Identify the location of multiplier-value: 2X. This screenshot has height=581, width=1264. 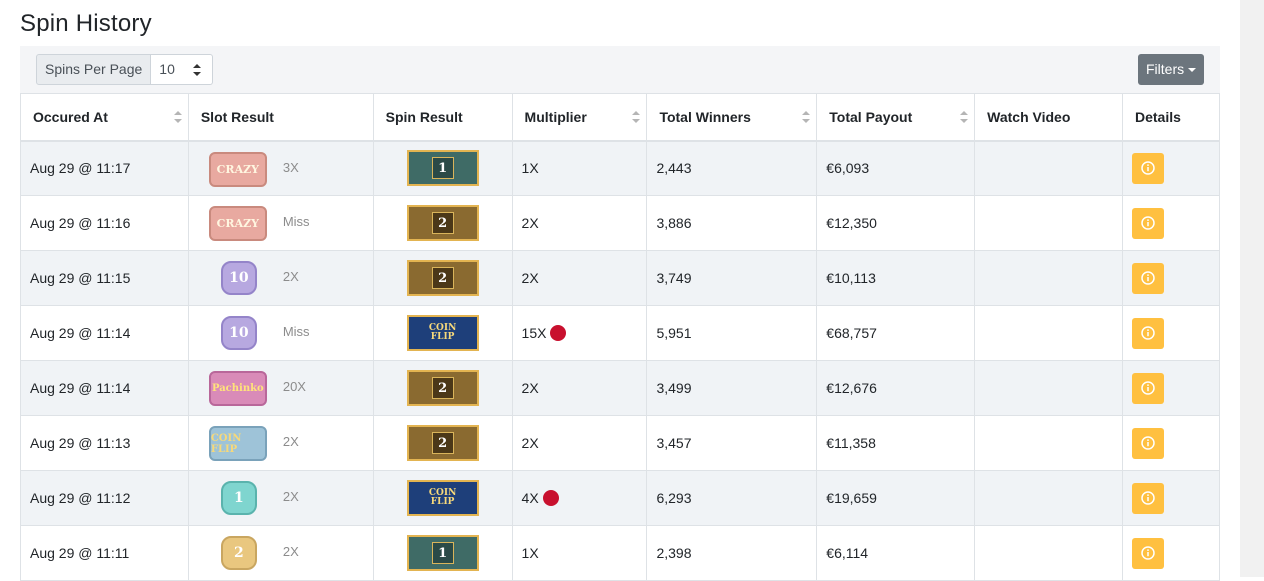
(530, 388).